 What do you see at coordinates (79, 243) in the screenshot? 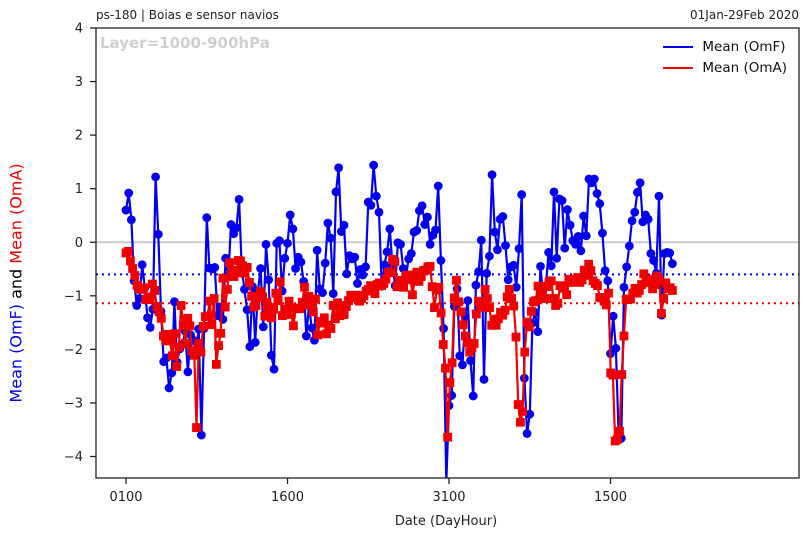
I see `y-tick-label-0: 0` at bounding box center [79, 243].